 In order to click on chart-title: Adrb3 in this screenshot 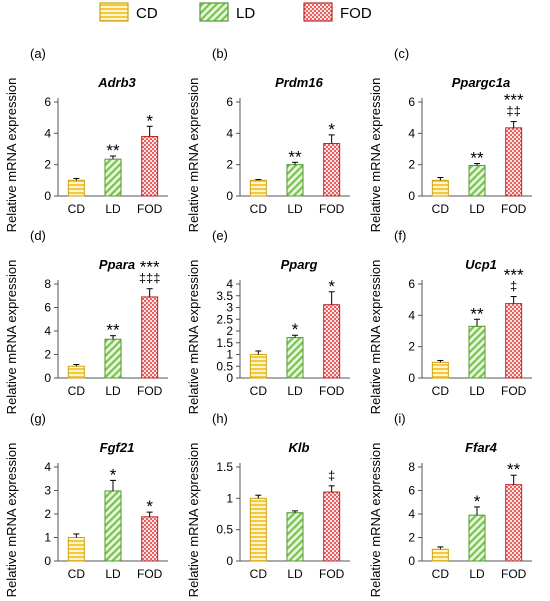, I will do `click(116, 82)`.